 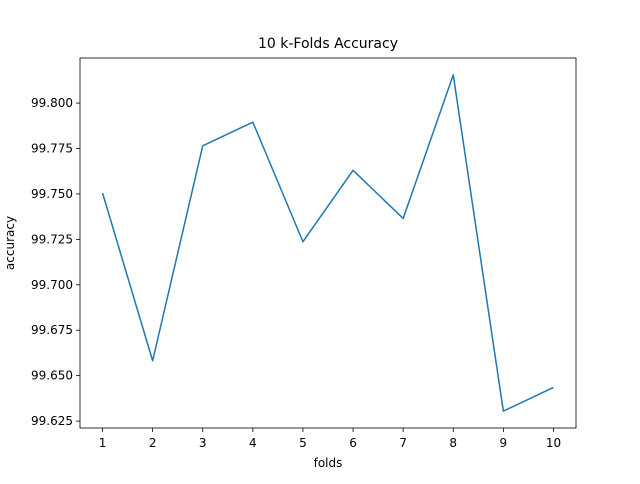 What do you see at coordinates (52, 239) in the screenshot?
I see `y-tick-label: 99.725` at bounding box center [52, 239].